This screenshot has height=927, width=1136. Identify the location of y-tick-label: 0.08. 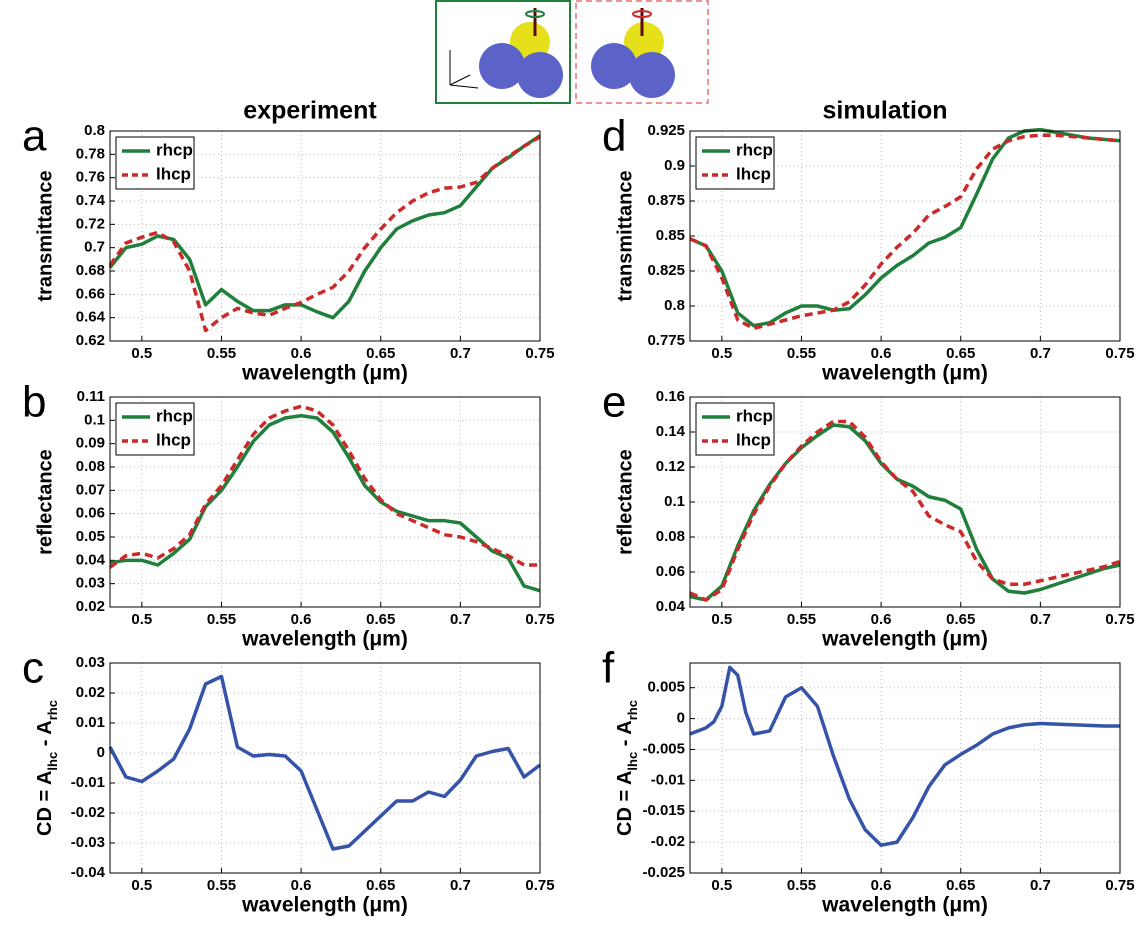
(90, 466).